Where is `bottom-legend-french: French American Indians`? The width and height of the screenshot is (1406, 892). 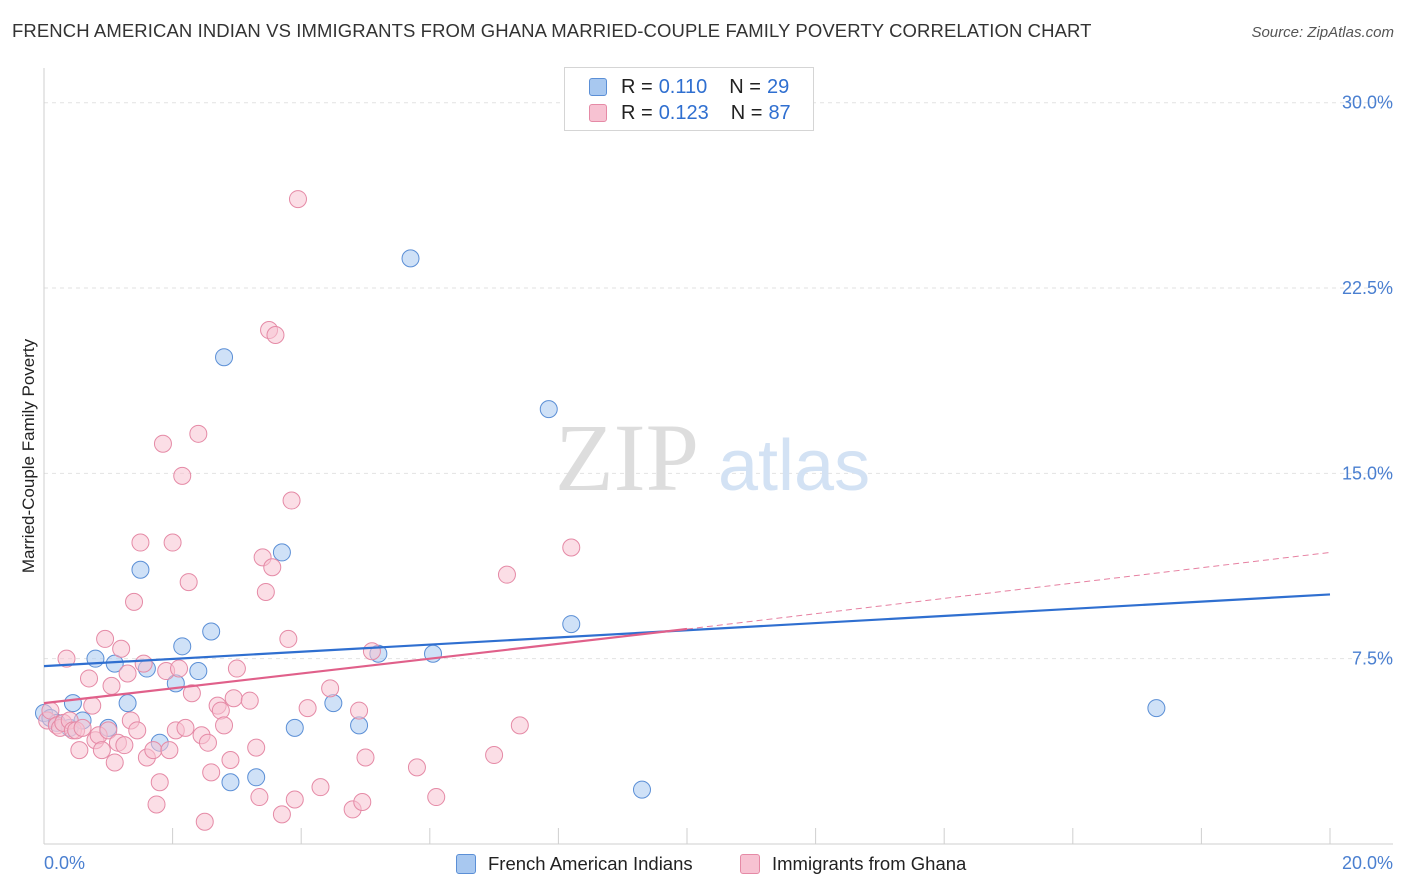
bottom-legend-french: French American Indians is located at coordinates (574, 864).